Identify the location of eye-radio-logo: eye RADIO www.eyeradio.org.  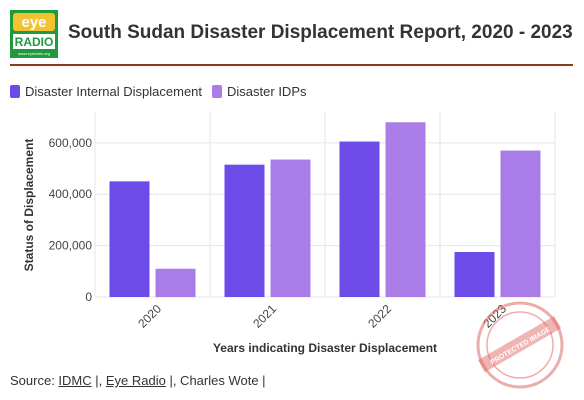
(34, 34).